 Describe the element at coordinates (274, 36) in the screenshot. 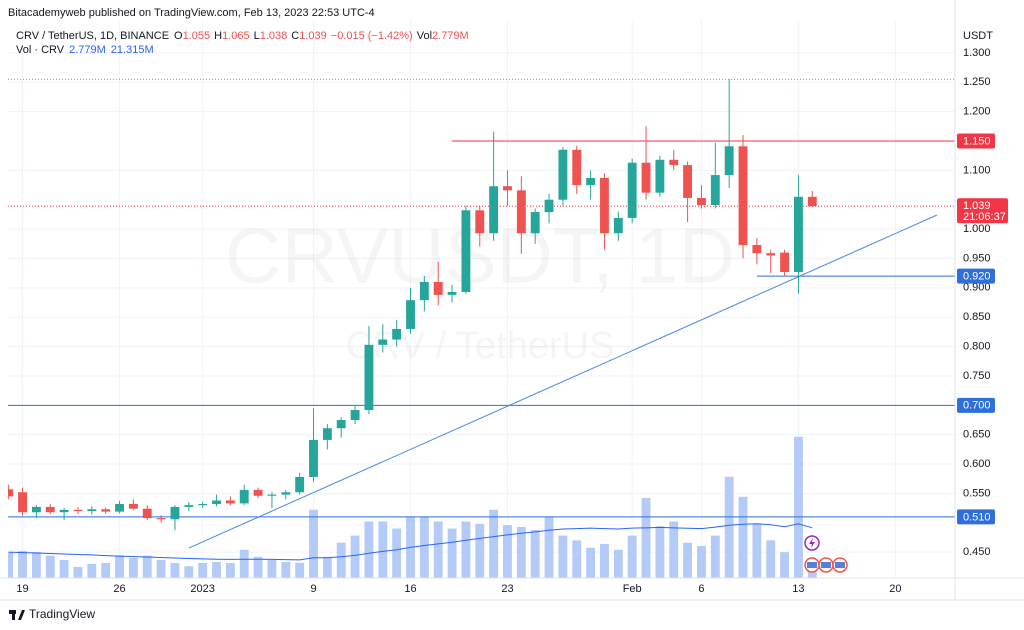

I see `ohlc-value: 1.038` at that location.